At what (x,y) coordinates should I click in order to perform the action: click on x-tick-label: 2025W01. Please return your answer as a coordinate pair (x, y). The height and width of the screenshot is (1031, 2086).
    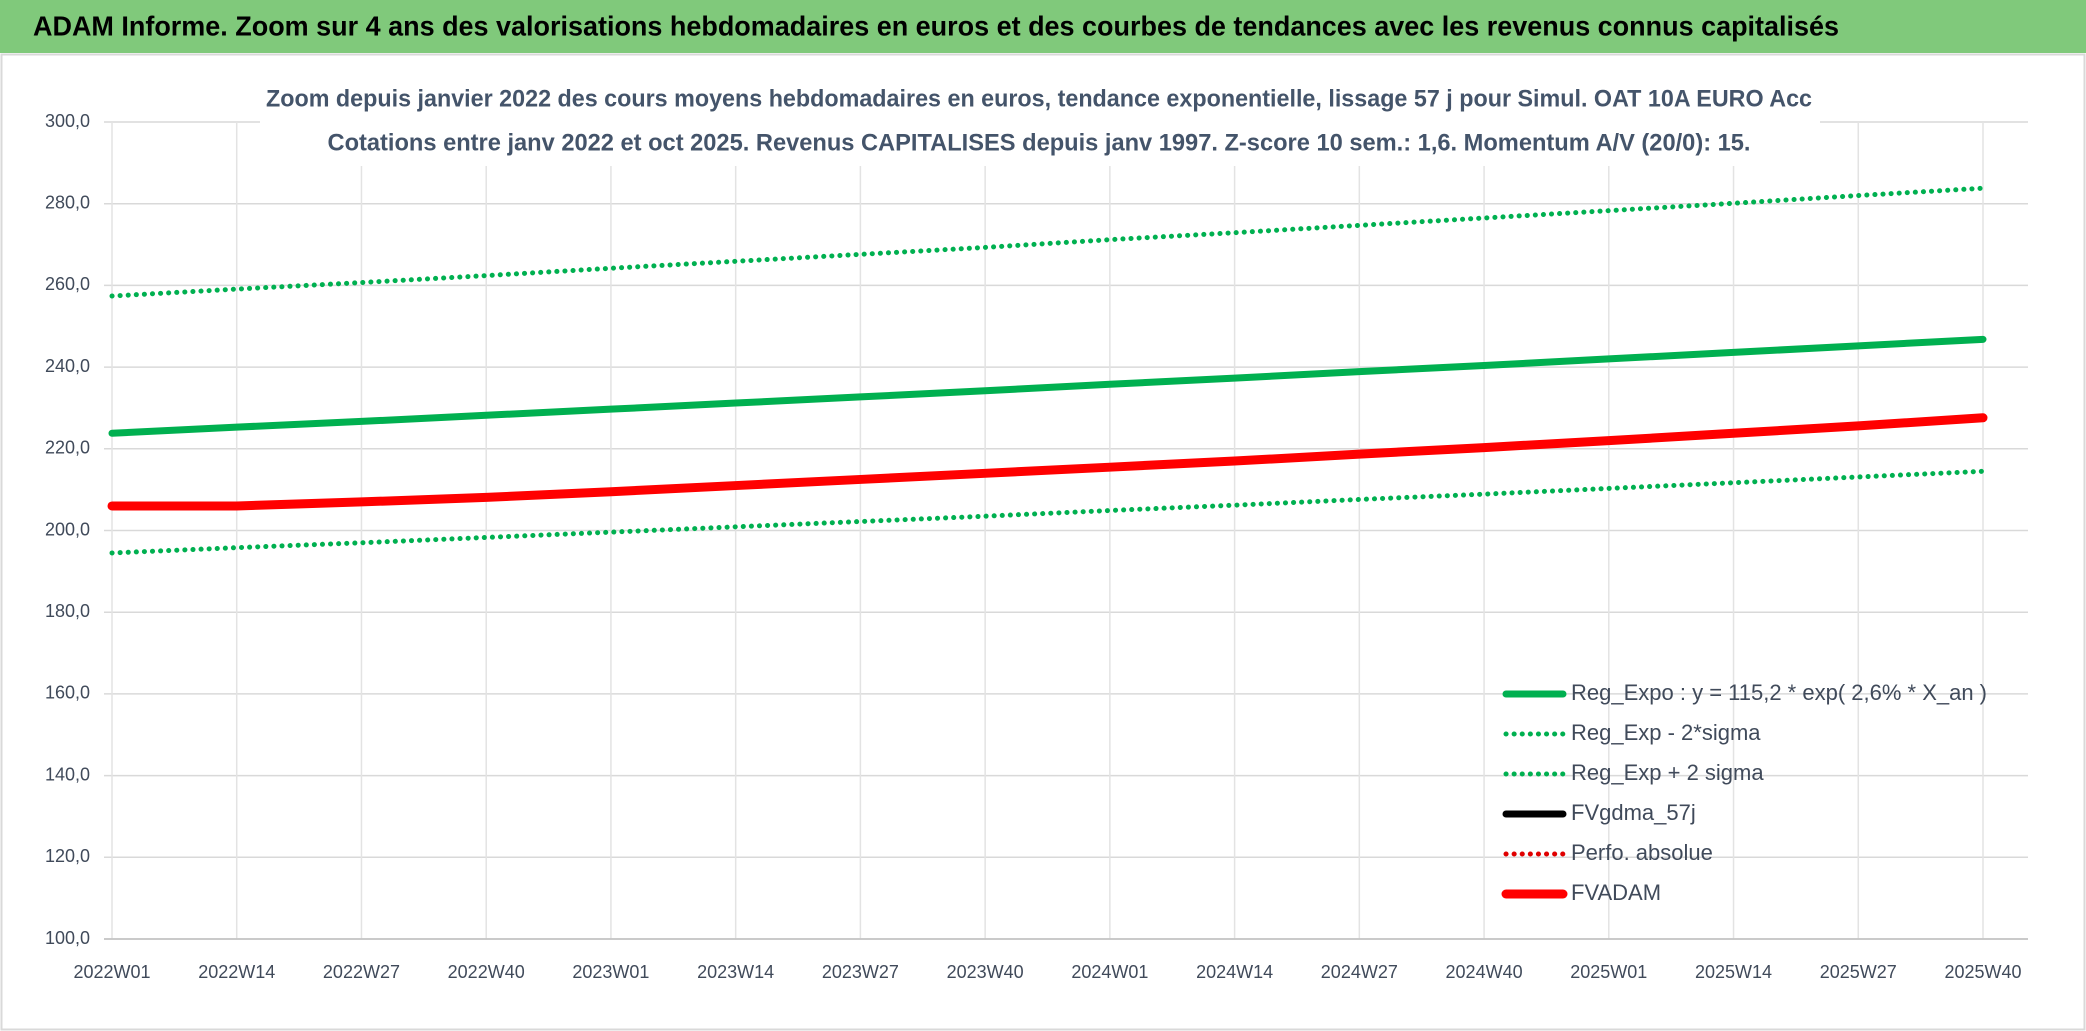
    Looking at the image, I should click on (1608, 972).